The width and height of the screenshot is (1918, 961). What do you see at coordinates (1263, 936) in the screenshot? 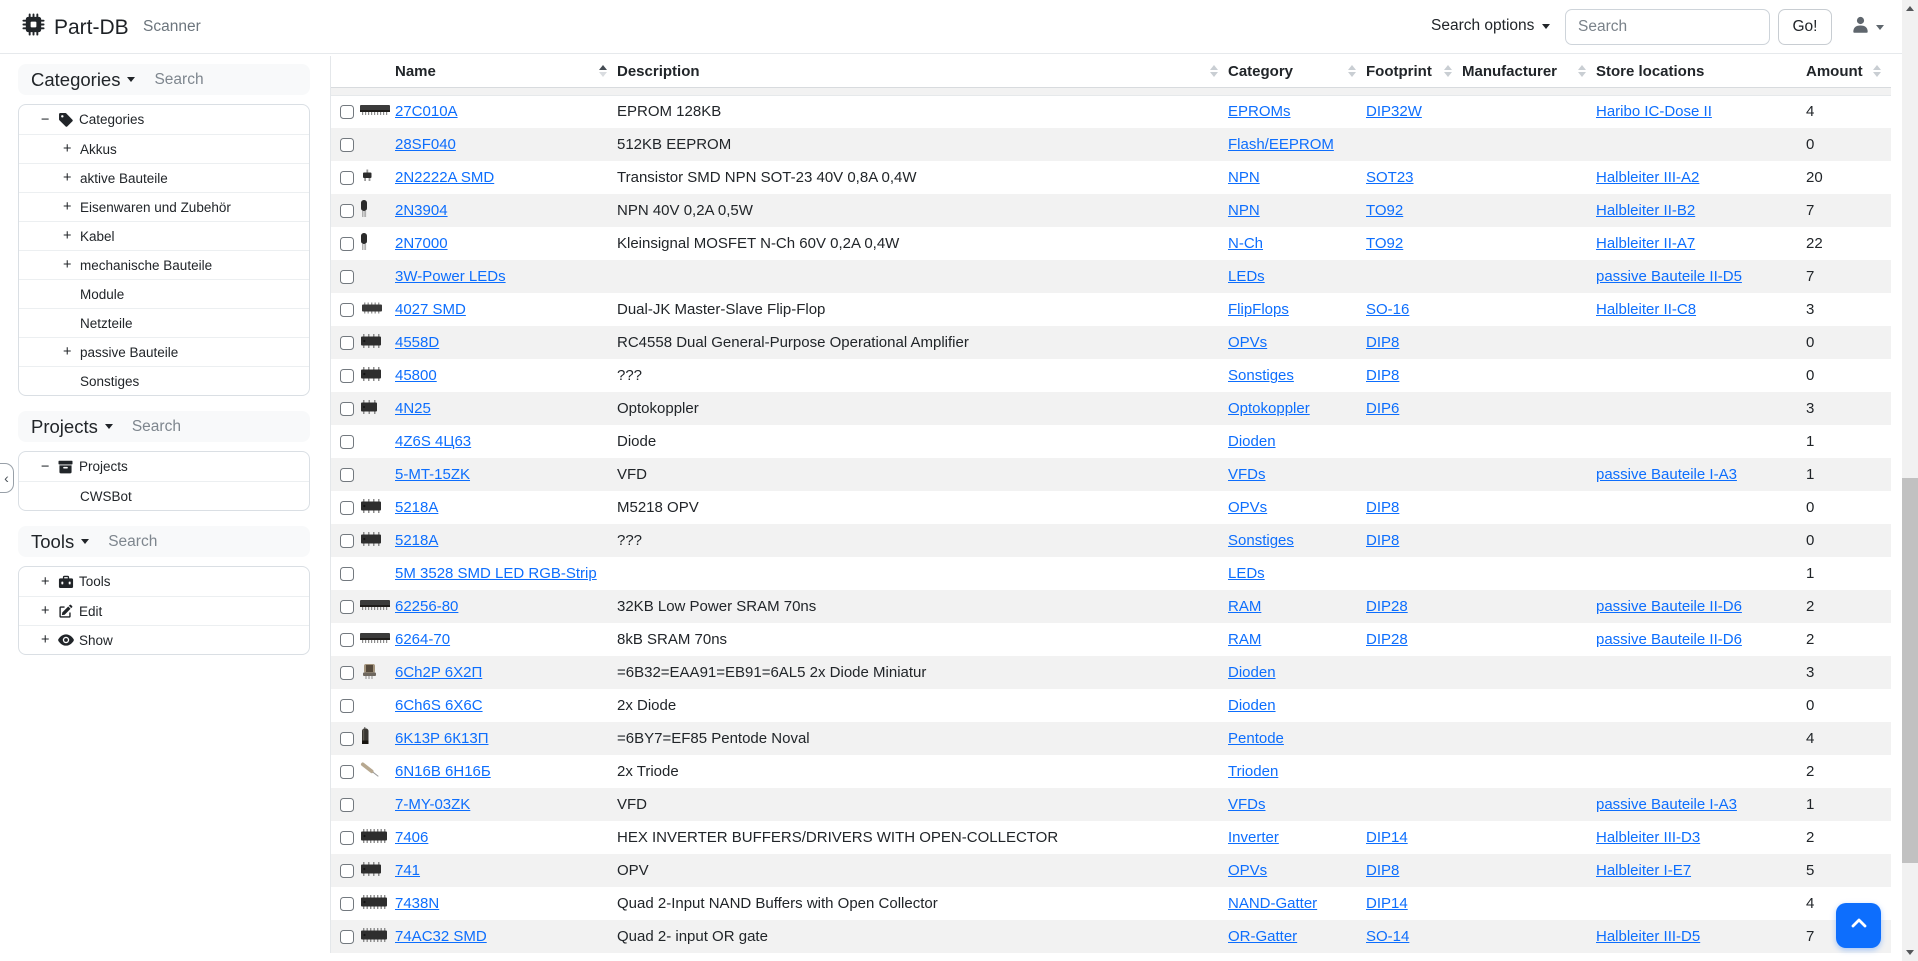
I see `category-link: OR-Gatter` at bounding box center [1263, 936].